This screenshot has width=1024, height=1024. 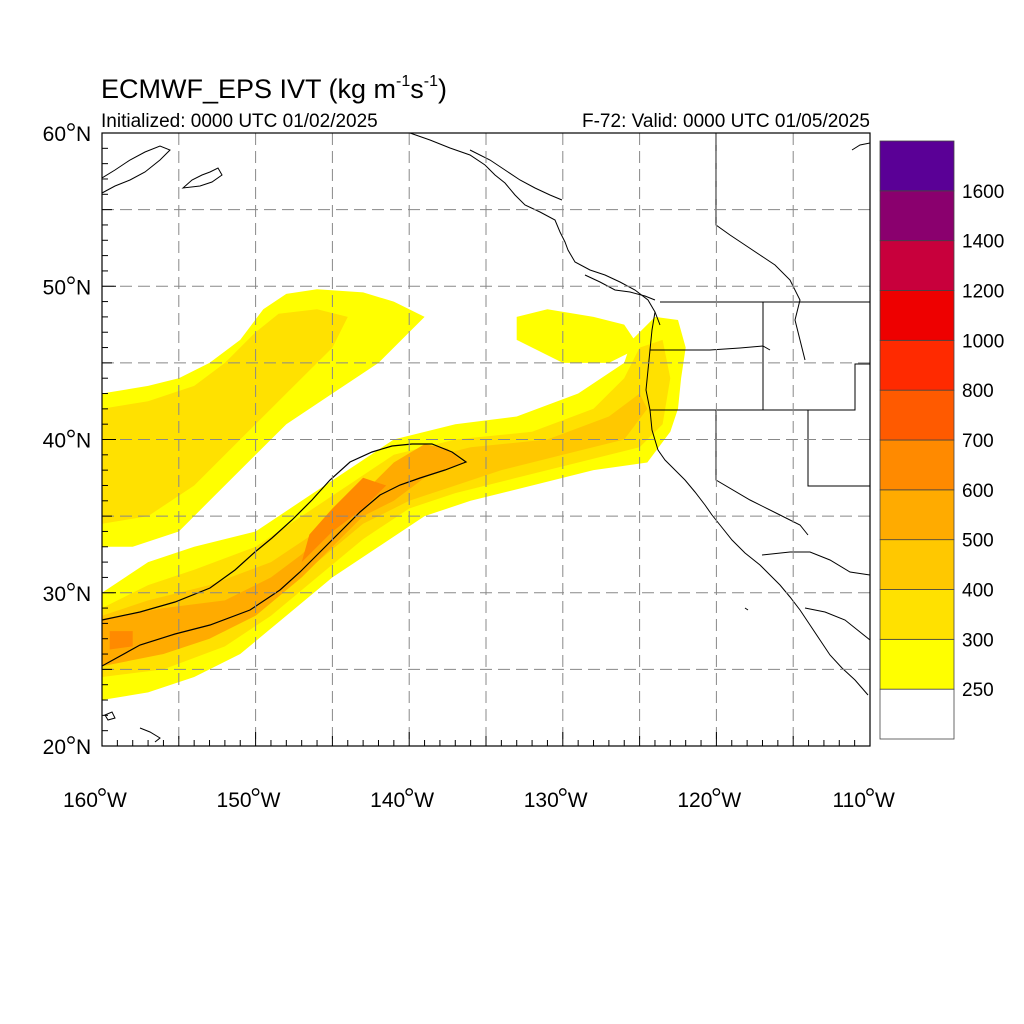 I want to click on colorbar-label-250: 250, so click(x=978, y=690).